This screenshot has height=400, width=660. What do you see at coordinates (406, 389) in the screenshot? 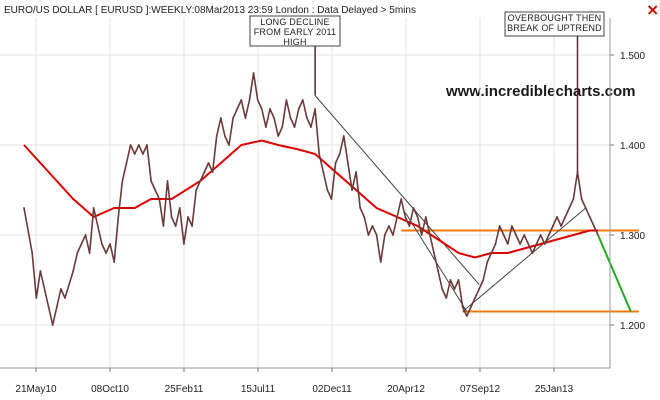
I see `x-tick-label: 20Apr12` at bounding box center [406, 389].